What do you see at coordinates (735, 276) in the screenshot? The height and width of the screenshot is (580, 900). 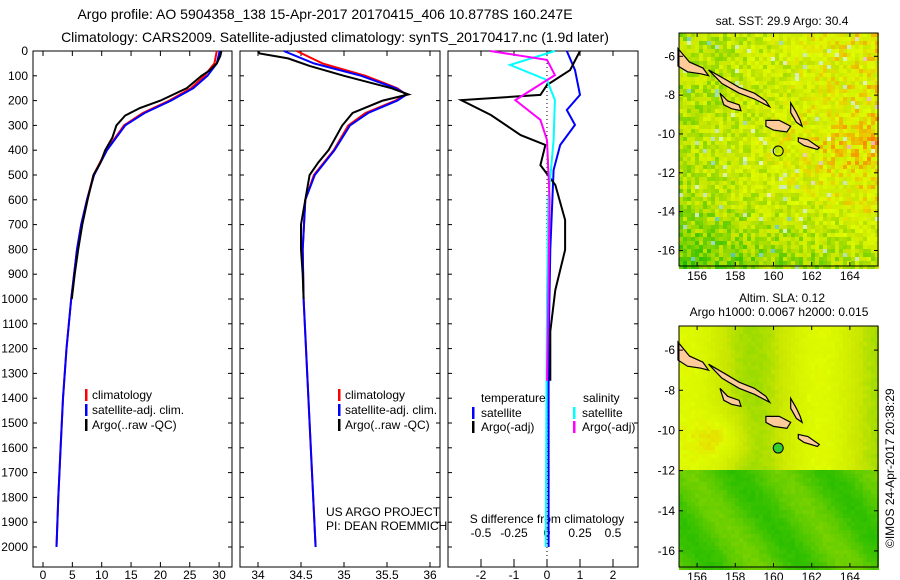 I see `x-tick-label: 158` at bounding box center [735, 276].